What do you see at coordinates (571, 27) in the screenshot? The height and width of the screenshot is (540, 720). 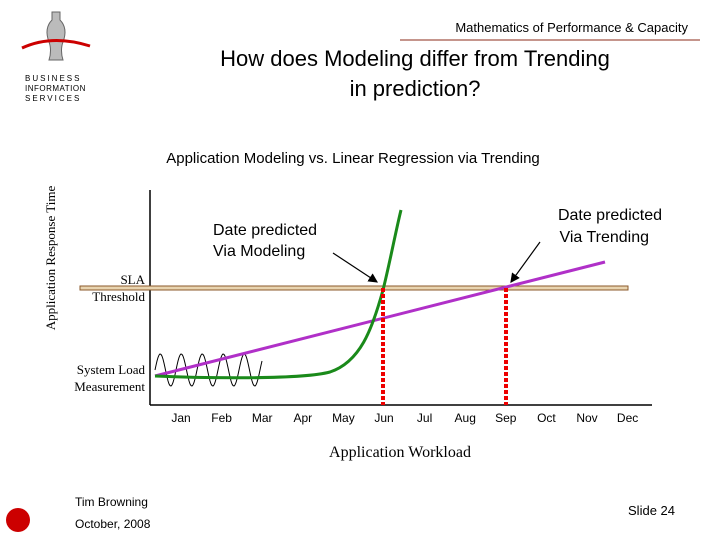 I see `header: Mathematics of Performance & Capacity` at bounding box center [571, 27].